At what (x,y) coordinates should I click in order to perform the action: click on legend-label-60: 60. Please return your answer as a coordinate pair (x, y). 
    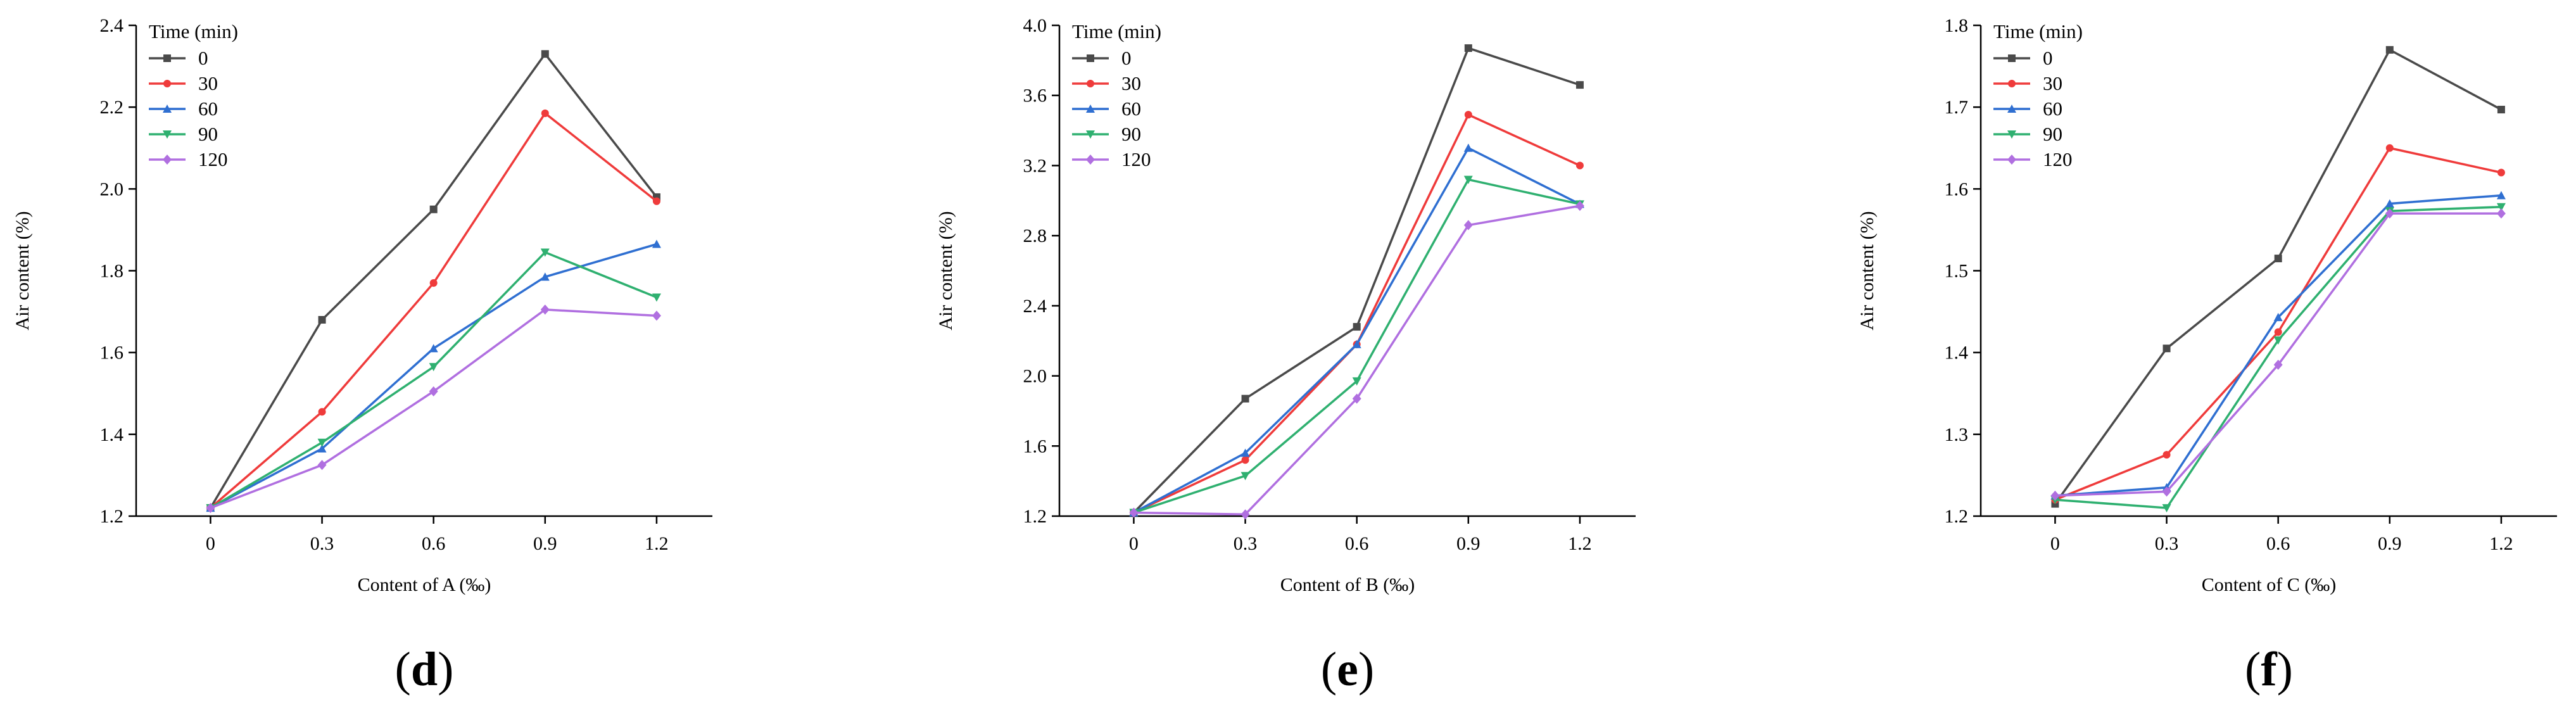
    Looking at the image, I should click on (2052, 109).